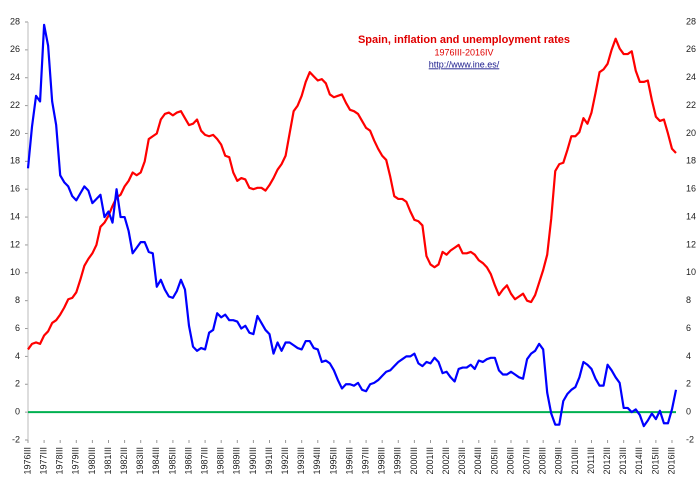  What do you see at coordinates (526, 461) in the screenshot?
I see `x-tick-label: 2007III` at bounding box center [526, 461].